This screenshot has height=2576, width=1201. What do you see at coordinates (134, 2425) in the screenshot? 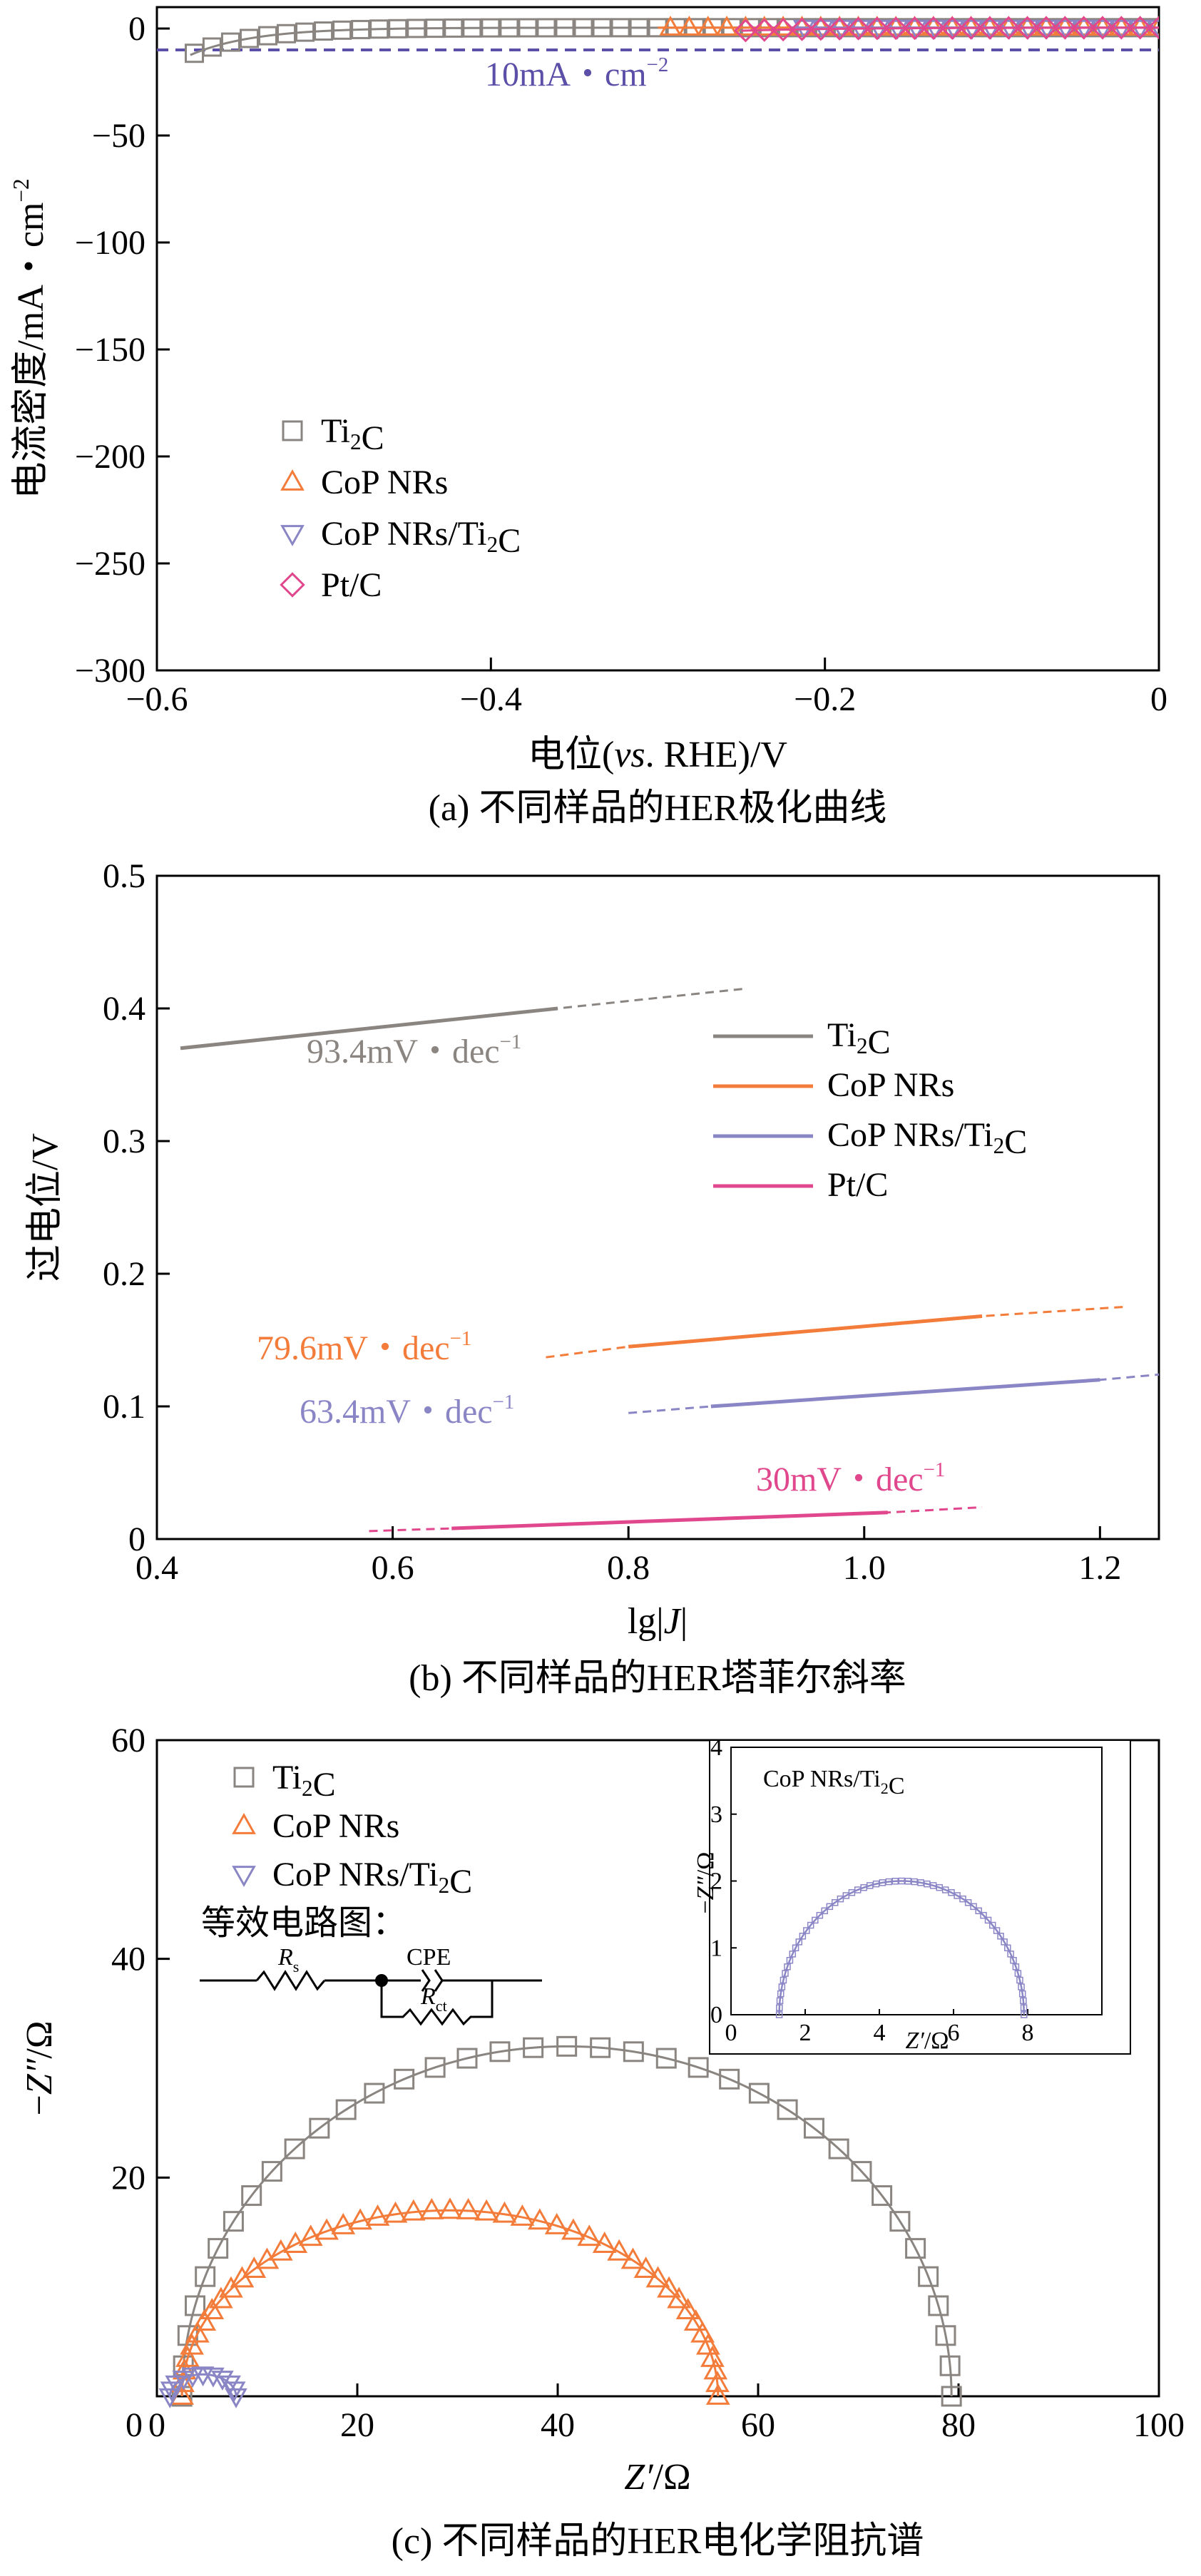
I see `c-origin-label: 0` at bounding box center [134, 2425].